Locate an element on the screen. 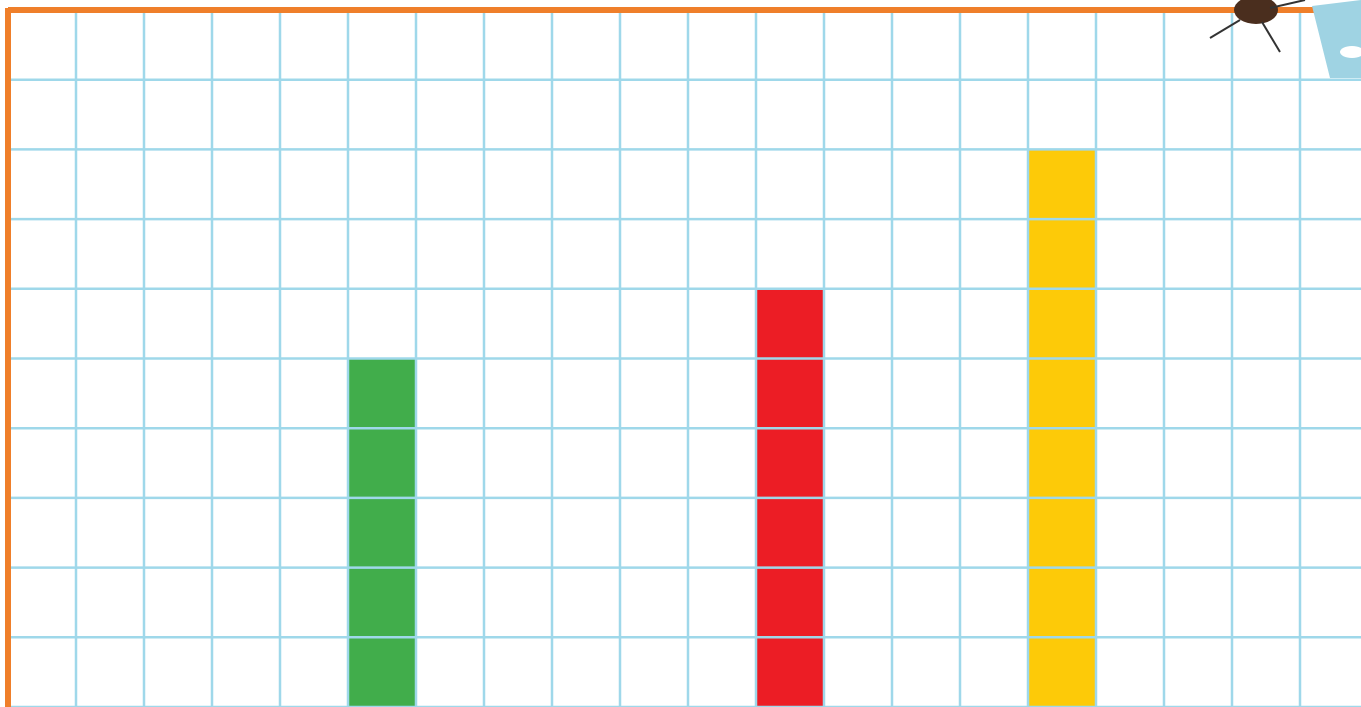 This screenshot has height=707, width=1361. beetle-legs is located at coordinates (1257, 26).